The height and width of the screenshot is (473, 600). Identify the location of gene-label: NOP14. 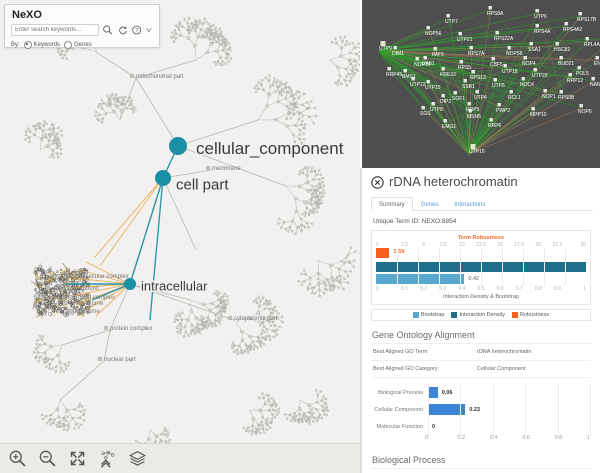
(422, 65).